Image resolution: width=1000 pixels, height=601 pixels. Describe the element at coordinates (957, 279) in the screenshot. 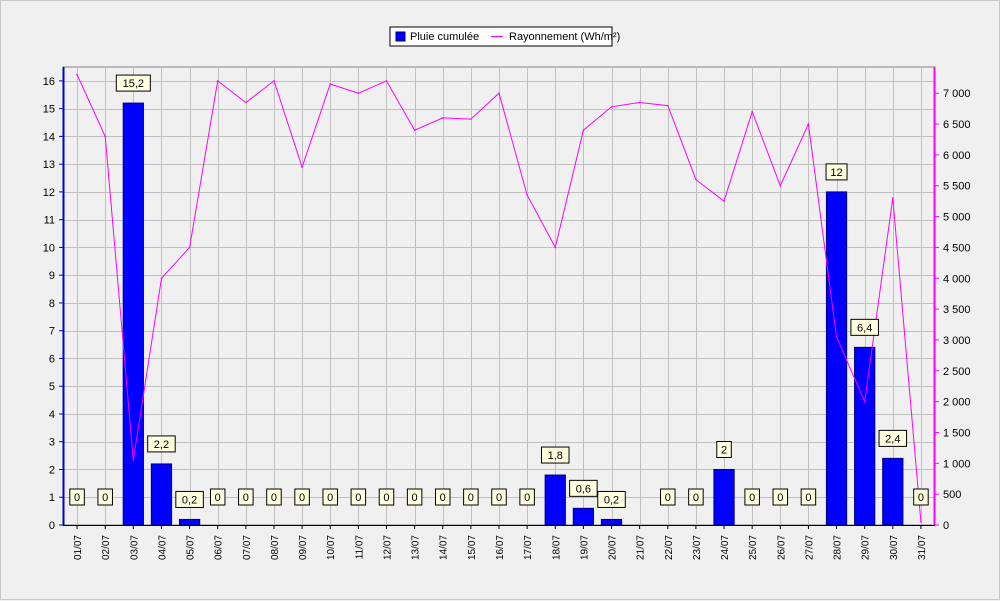

I see `right-tick-label: 4 000` at that location.